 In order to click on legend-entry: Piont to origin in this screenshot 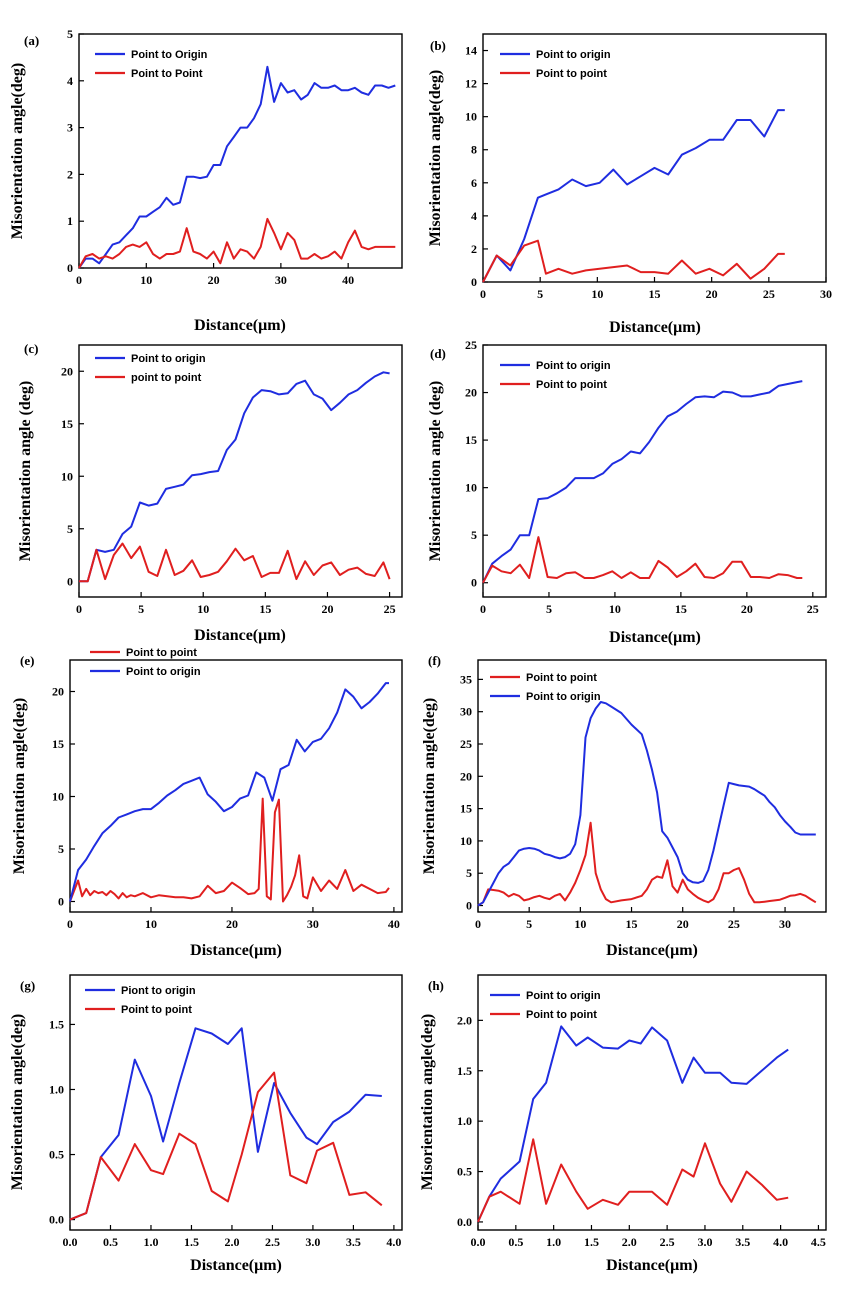, I will do `click(158, 991)`.